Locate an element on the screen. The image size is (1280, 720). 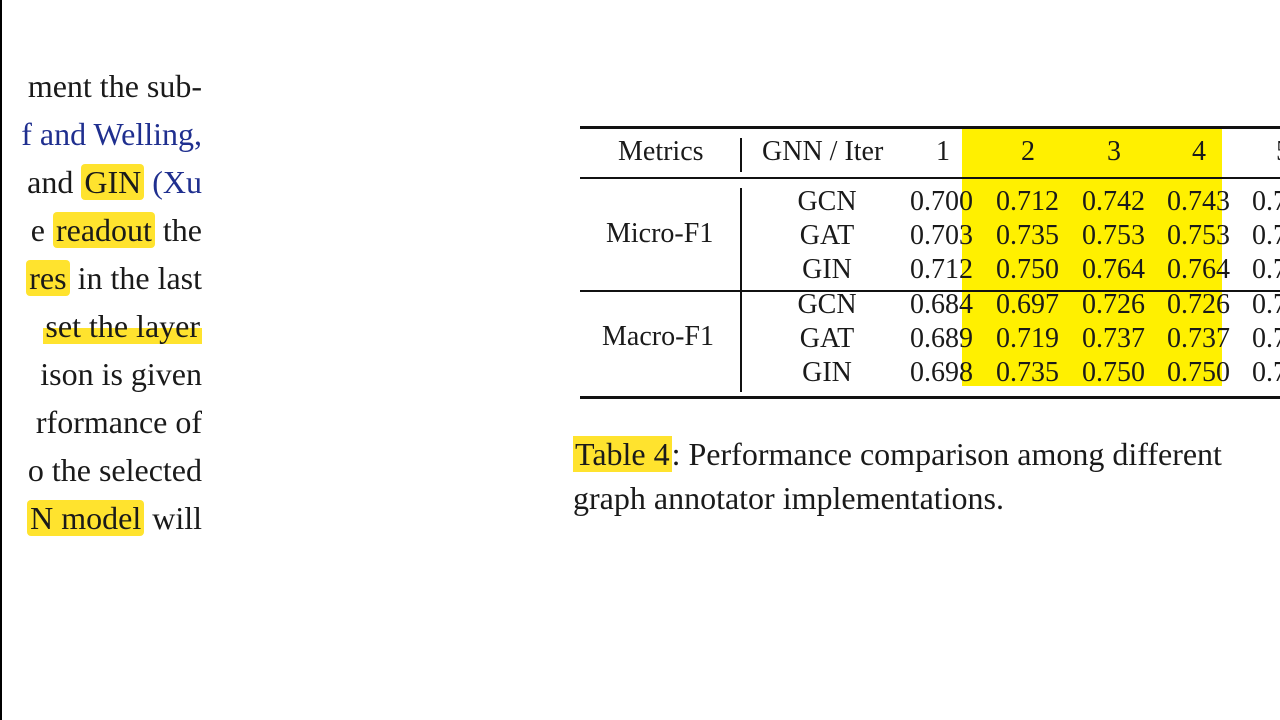
left-text-line: N model will is located at coordinates (101, 518).